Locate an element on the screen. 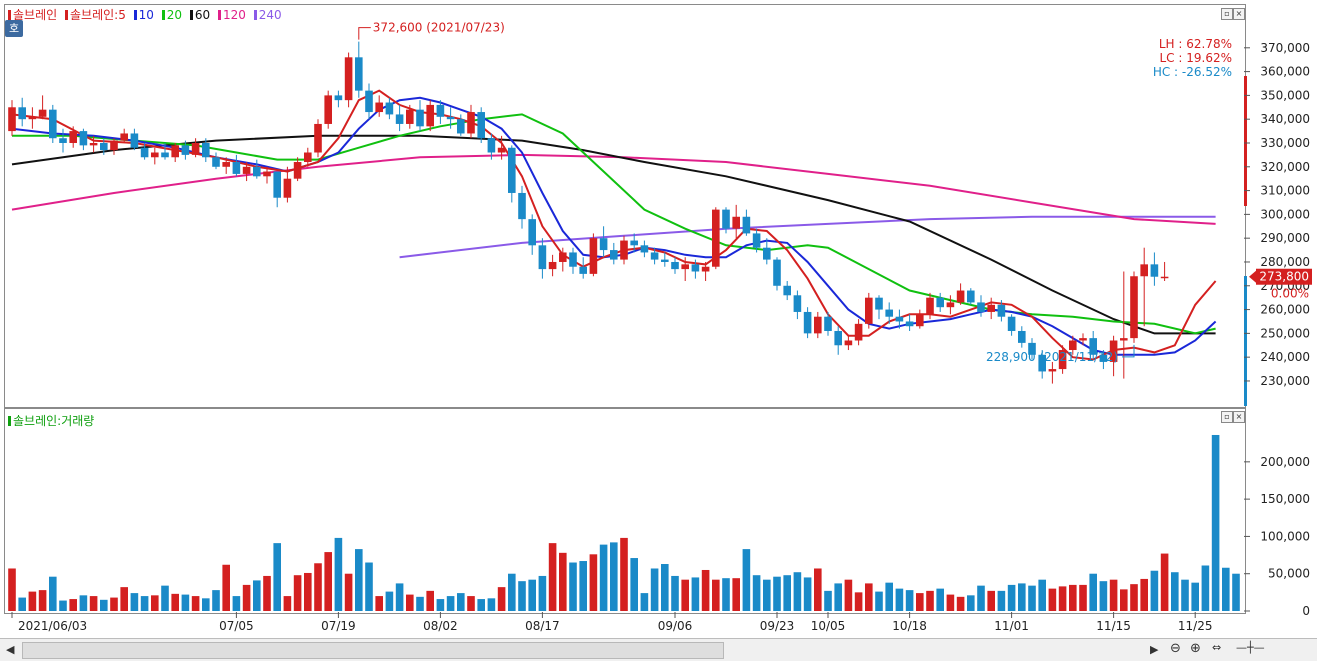  scroll-right-icon: ▶ is located at coordinates (1154, 649).